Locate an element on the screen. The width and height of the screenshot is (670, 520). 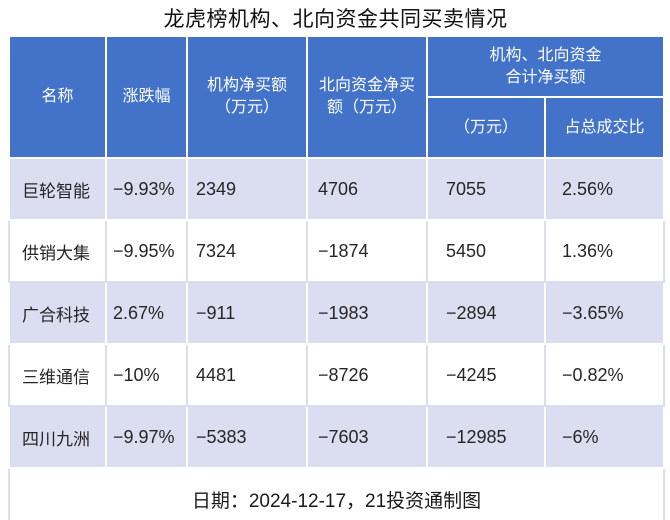
cell-inst-net-buy: −5383 is located at coordinates (247, 437).